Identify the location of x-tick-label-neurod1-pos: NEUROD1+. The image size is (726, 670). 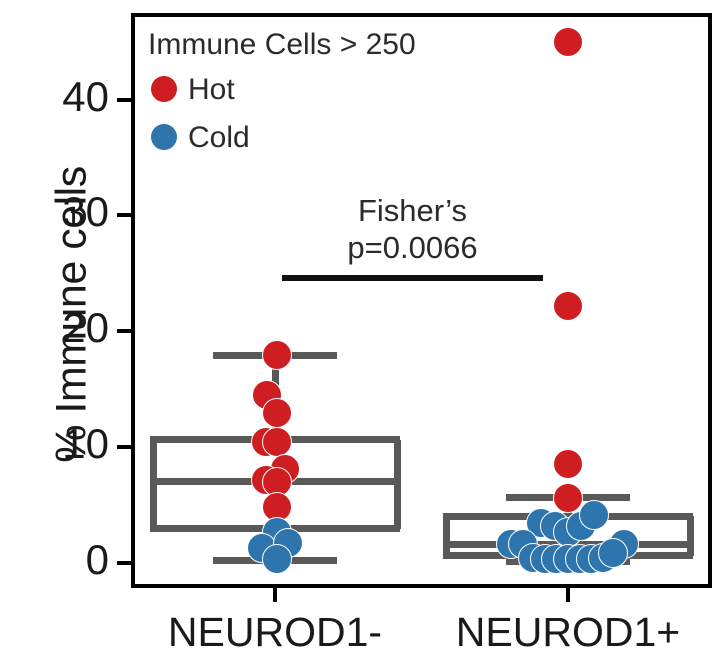
(568, 632).